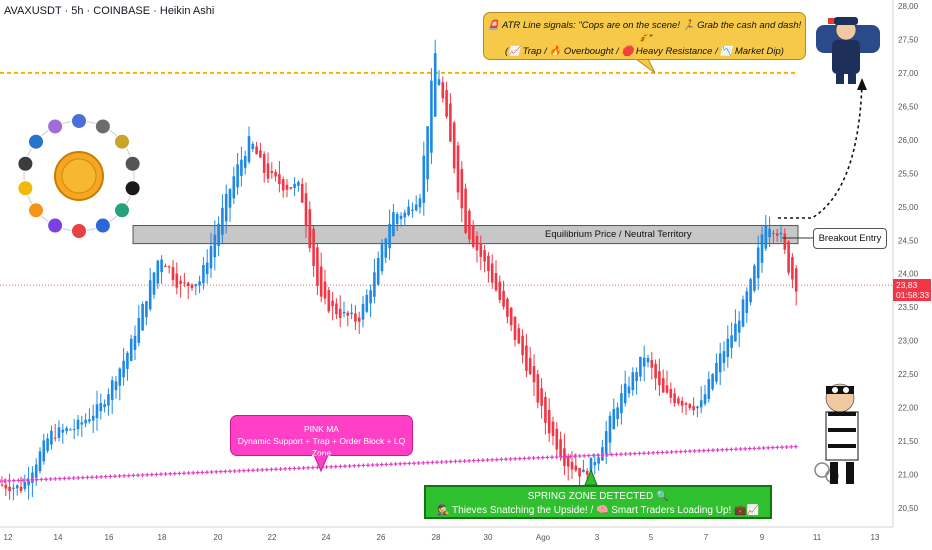 This screenshot has width=932, height=550. I want to click on y-tick-label: 21,50, so click(908, 441).